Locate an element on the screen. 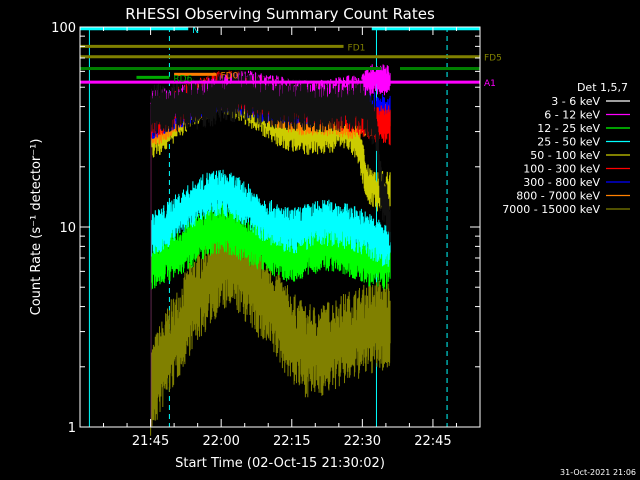 The image size is (640, 480). flag-label-5: FD0 is located at coordinates (229, 76).